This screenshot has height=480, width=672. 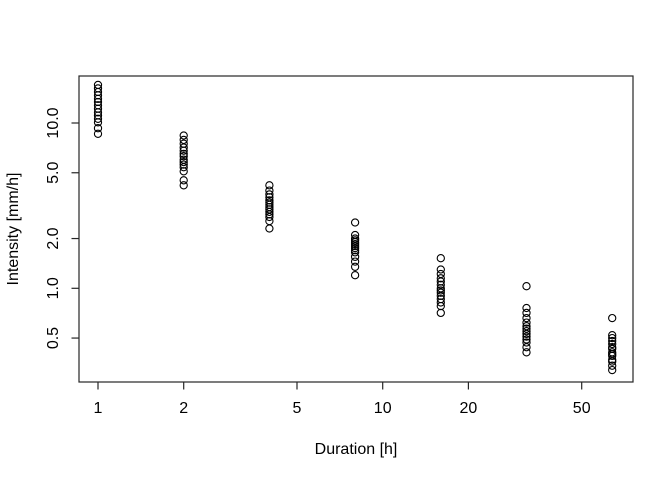 What do you see at coordinates (469, 408) in the screenshot?
I see `x-tick-label: 20` at bounding box center [469, 408].